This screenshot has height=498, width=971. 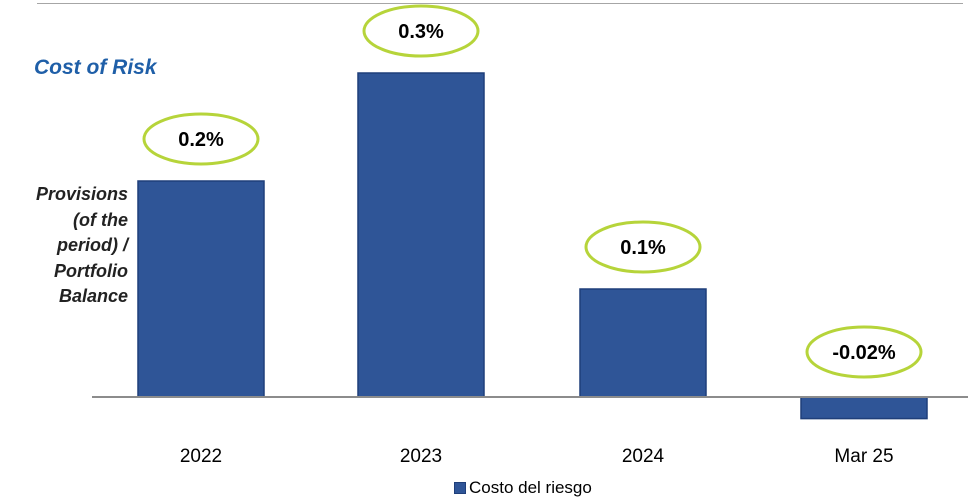 What do you see at coordinates (500, 3) in the screenshot?
I see `top-rule` at bounding box center [500, 3].